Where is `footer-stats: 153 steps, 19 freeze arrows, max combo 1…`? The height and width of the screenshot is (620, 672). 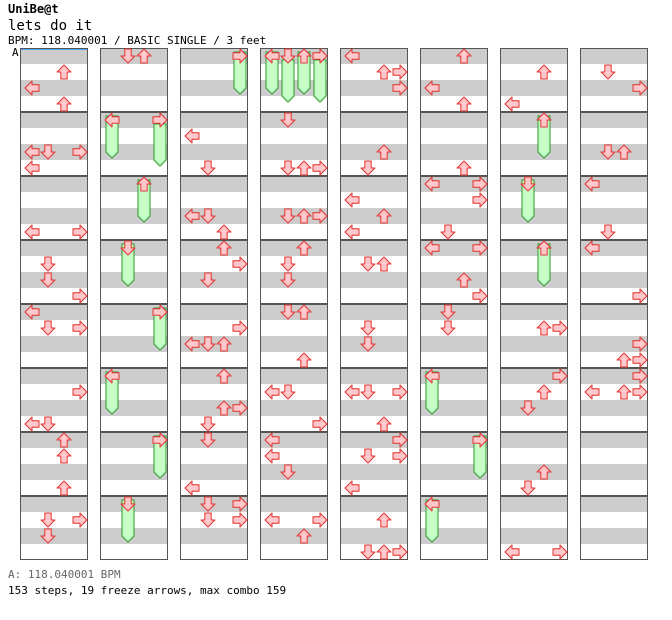
footer-stats: 153 steps, 19 freeze arrows, max combo 1… is located at coordinates (147, 590).